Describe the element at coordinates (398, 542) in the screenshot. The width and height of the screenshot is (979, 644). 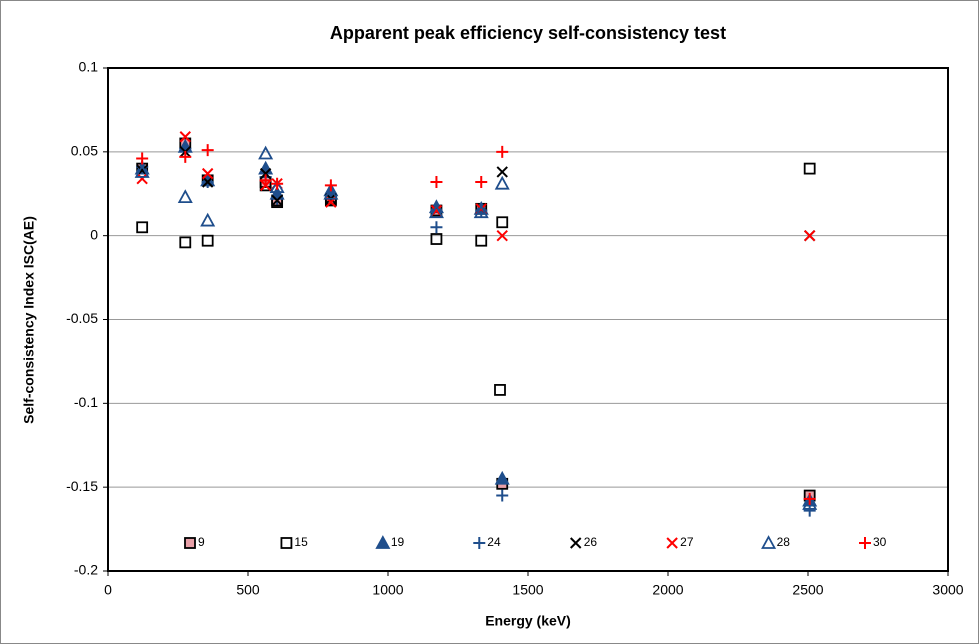
I see `legend-label: 19` at that location.